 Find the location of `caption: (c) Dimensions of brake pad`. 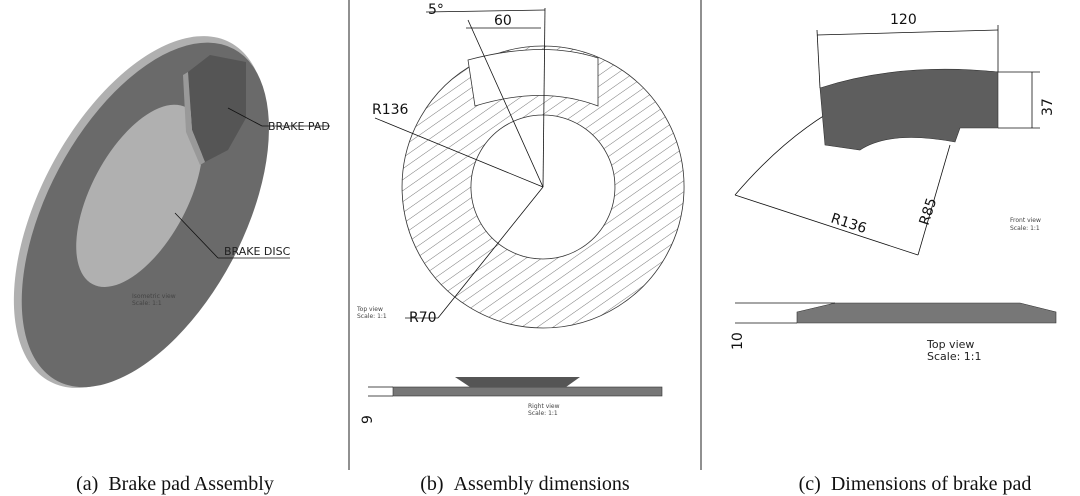

caption: (c) Dimensions of brake pad is located at coordinates (915, 484).